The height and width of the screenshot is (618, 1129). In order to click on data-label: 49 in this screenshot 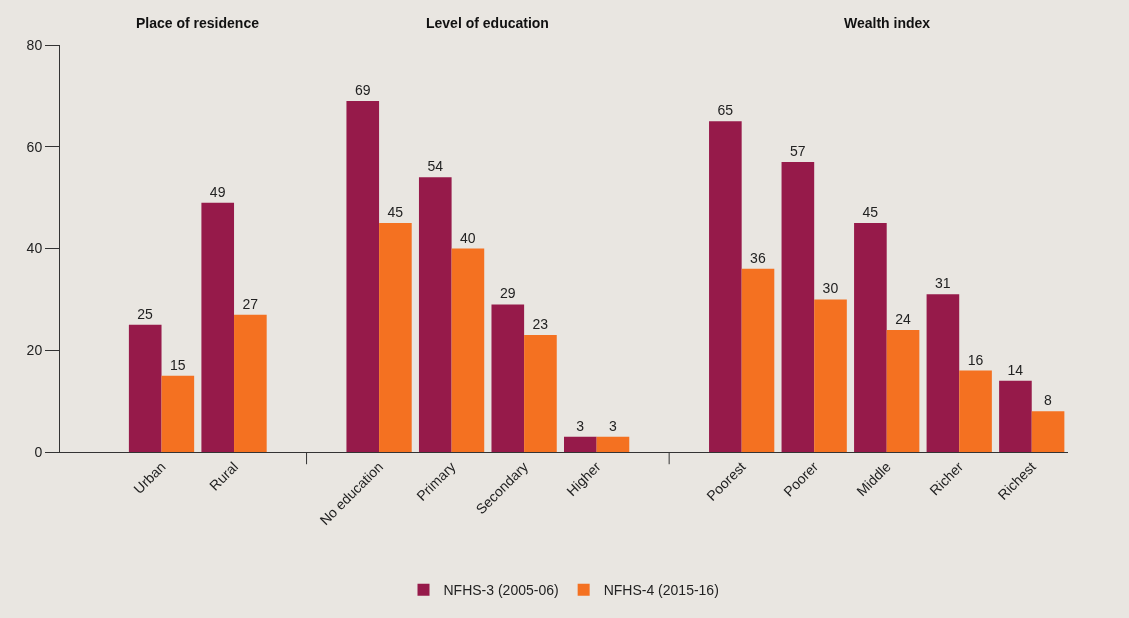, I will do `click(217, 191)`.